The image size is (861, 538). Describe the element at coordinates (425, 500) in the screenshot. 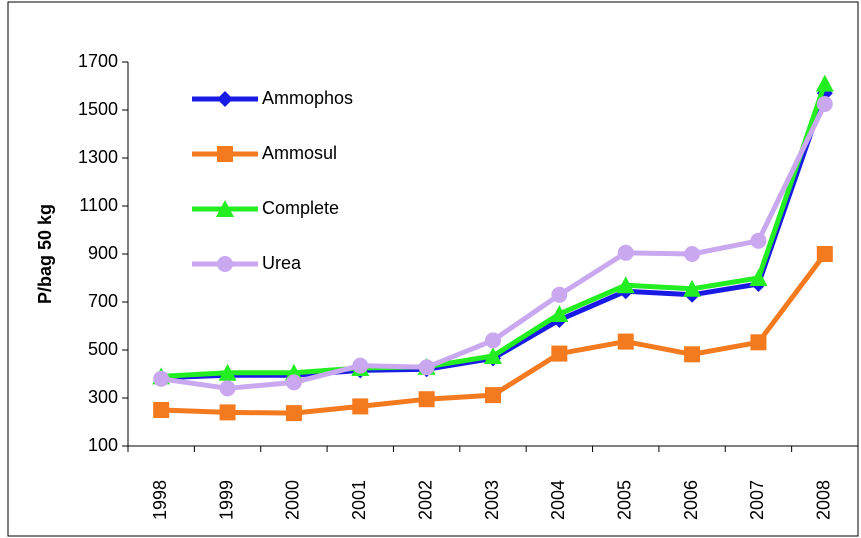

I see `x-tick-label: 2002` at that location.